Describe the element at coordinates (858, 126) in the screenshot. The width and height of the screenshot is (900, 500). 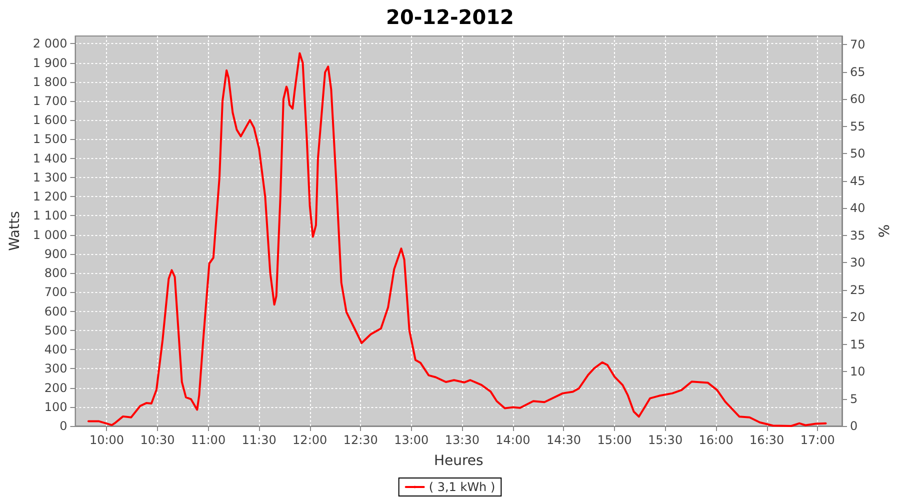
I see `y2-tick-label: 55` at that location.